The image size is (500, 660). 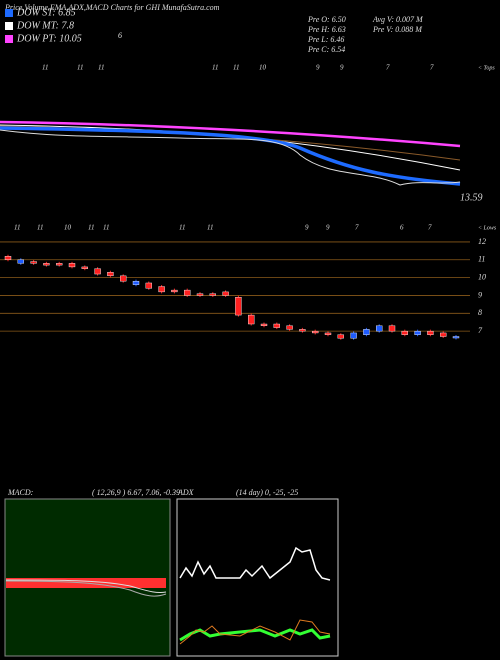 What do you see at coordinates (481, 259) in the screenshot?
I see `y-tick-label: 11` at bounding box center [481, 259].